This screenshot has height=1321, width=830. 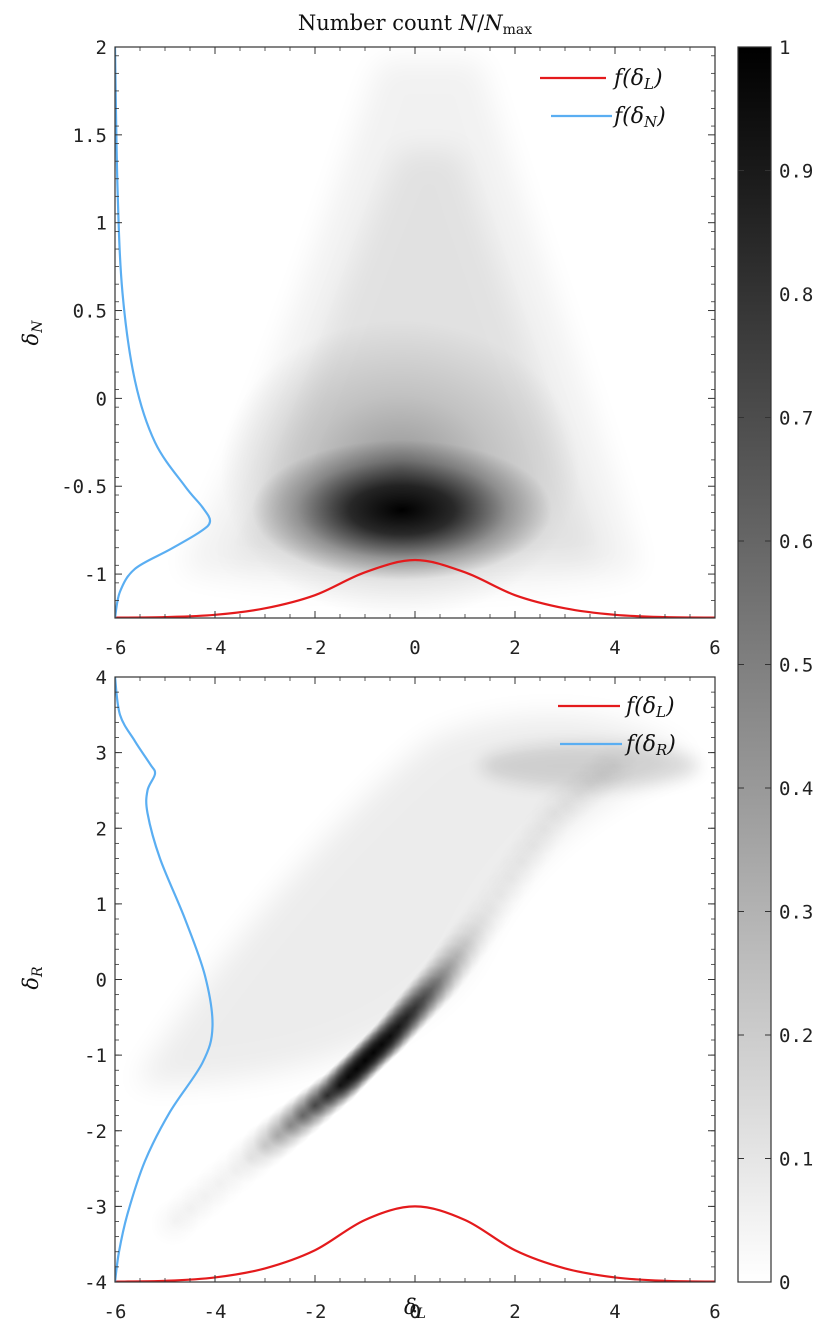 I want to click on top-legend-label-2: f(δN), so click(x=639, y=117).